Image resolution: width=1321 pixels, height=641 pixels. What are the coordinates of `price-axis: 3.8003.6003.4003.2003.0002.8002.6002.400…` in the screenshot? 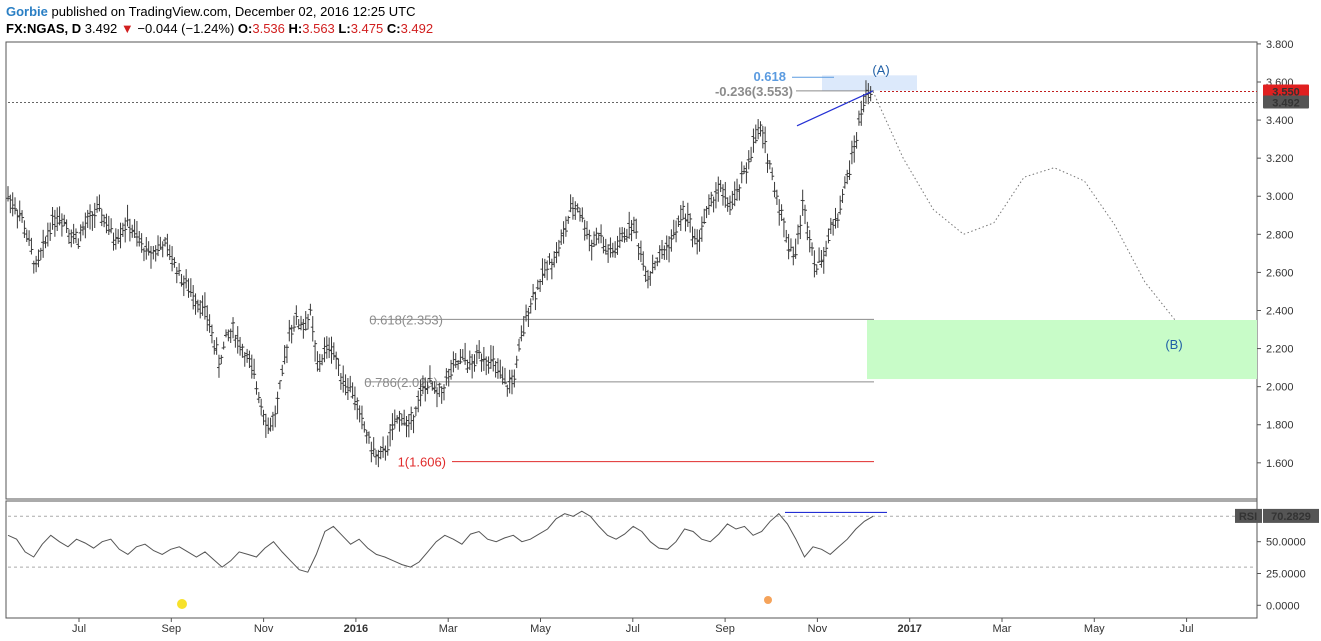 It's located at (1275, 254).